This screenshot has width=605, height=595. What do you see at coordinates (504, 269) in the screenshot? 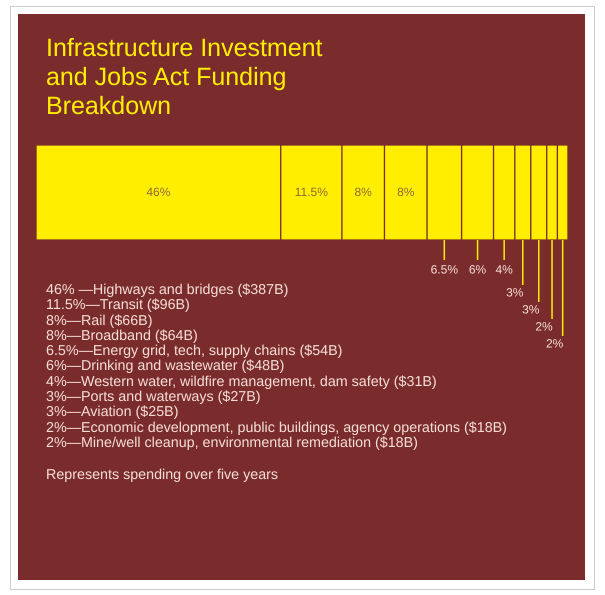
I see `data-label: 4%` at bounding box center [504, 269].